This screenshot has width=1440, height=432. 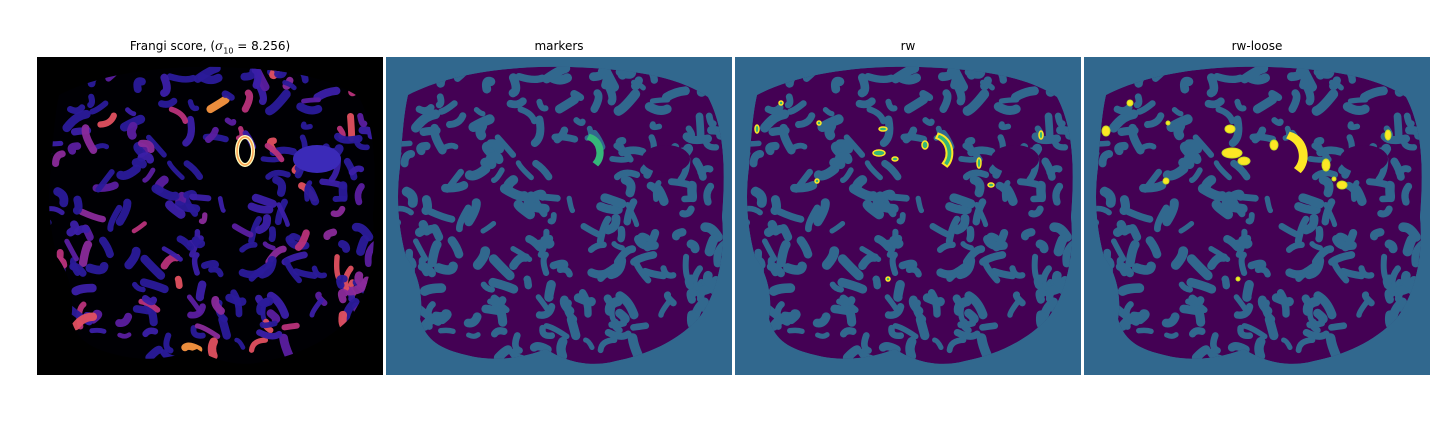 What do you see at coordinates (1257, 46) in the screenshot?
I see `panel-title-rw-loose: rw-loose` at bounding box center [1257, 46].